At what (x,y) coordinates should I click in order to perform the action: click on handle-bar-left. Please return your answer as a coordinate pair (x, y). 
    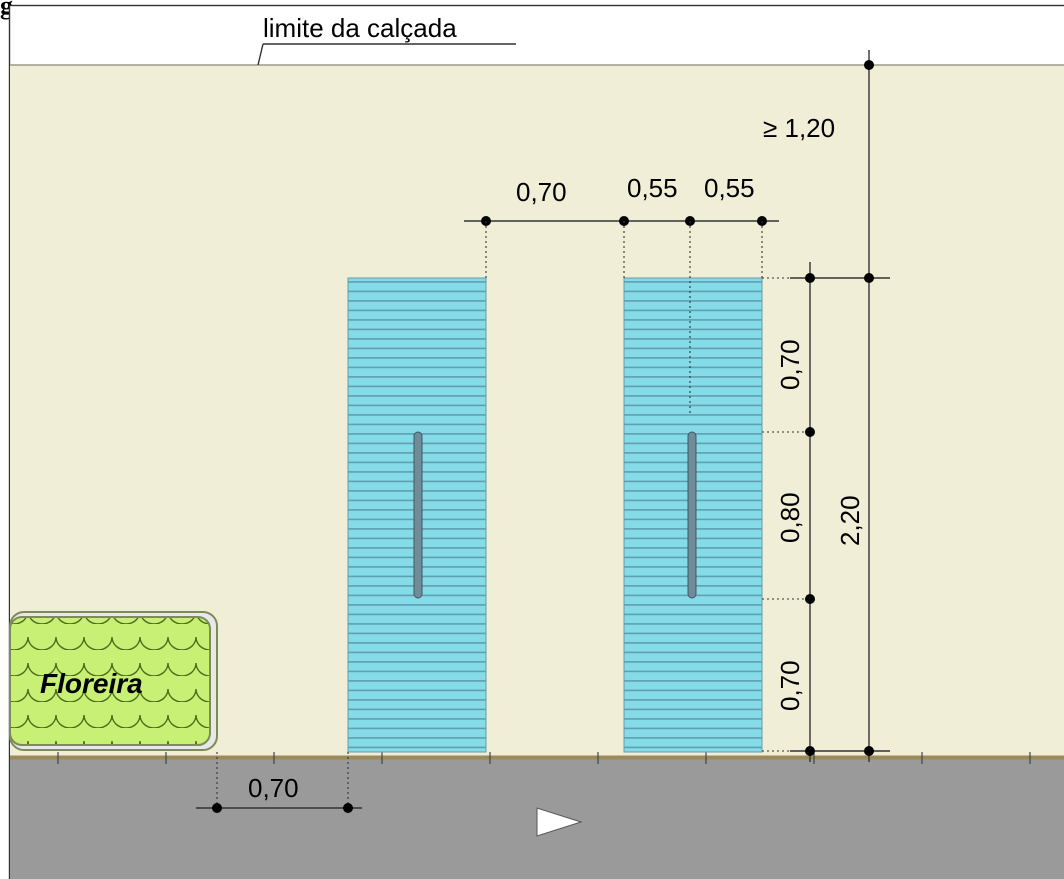
    Looking at the image, I should click on (418, 515).